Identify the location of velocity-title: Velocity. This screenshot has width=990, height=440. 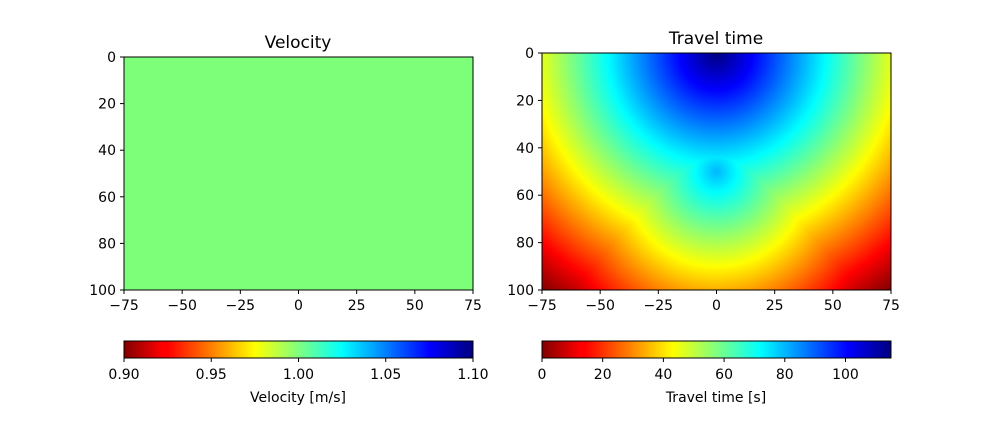
(298, 43).